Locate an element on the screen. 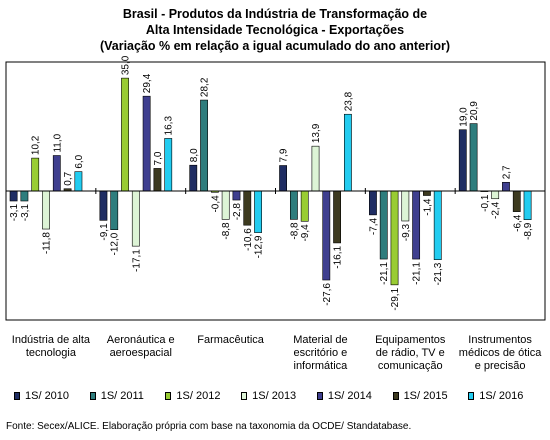  data-label: 23,8 is located at coordinates (348, 101).